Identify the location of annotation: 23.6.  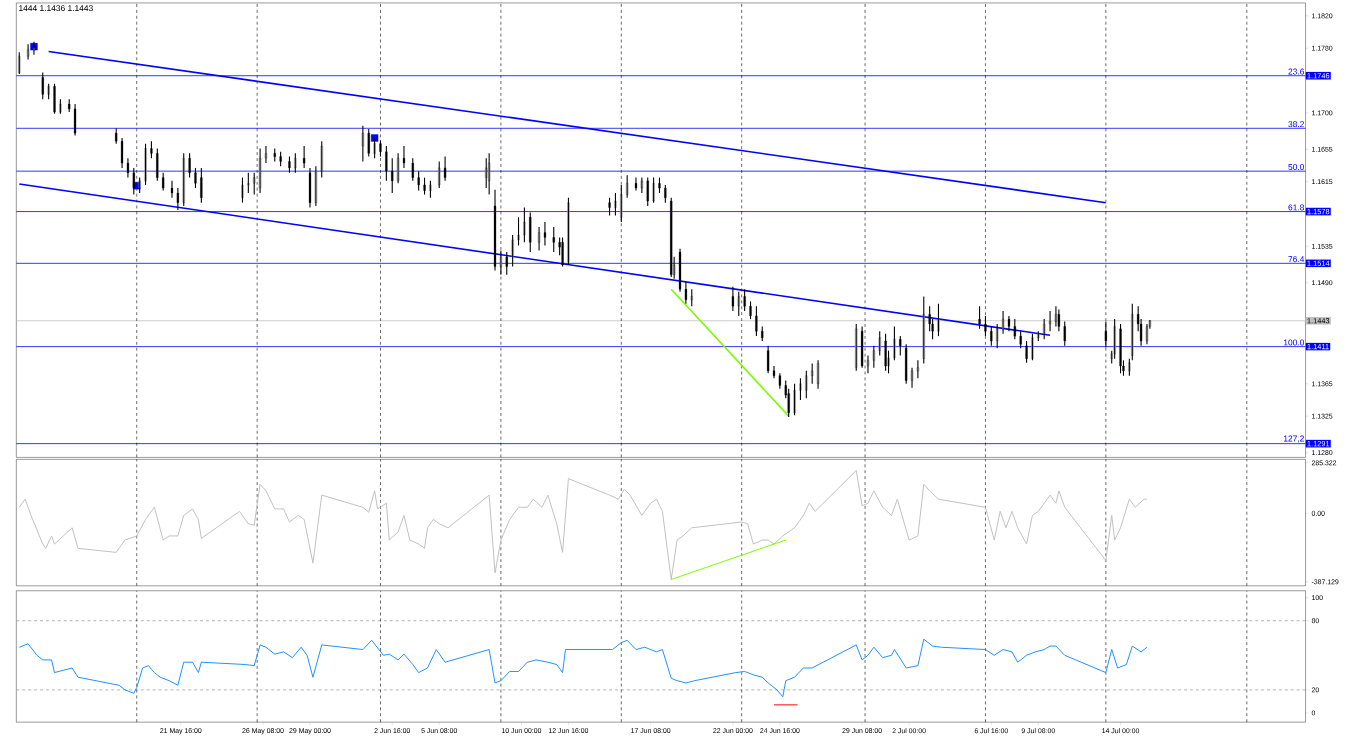
(1296, 71).